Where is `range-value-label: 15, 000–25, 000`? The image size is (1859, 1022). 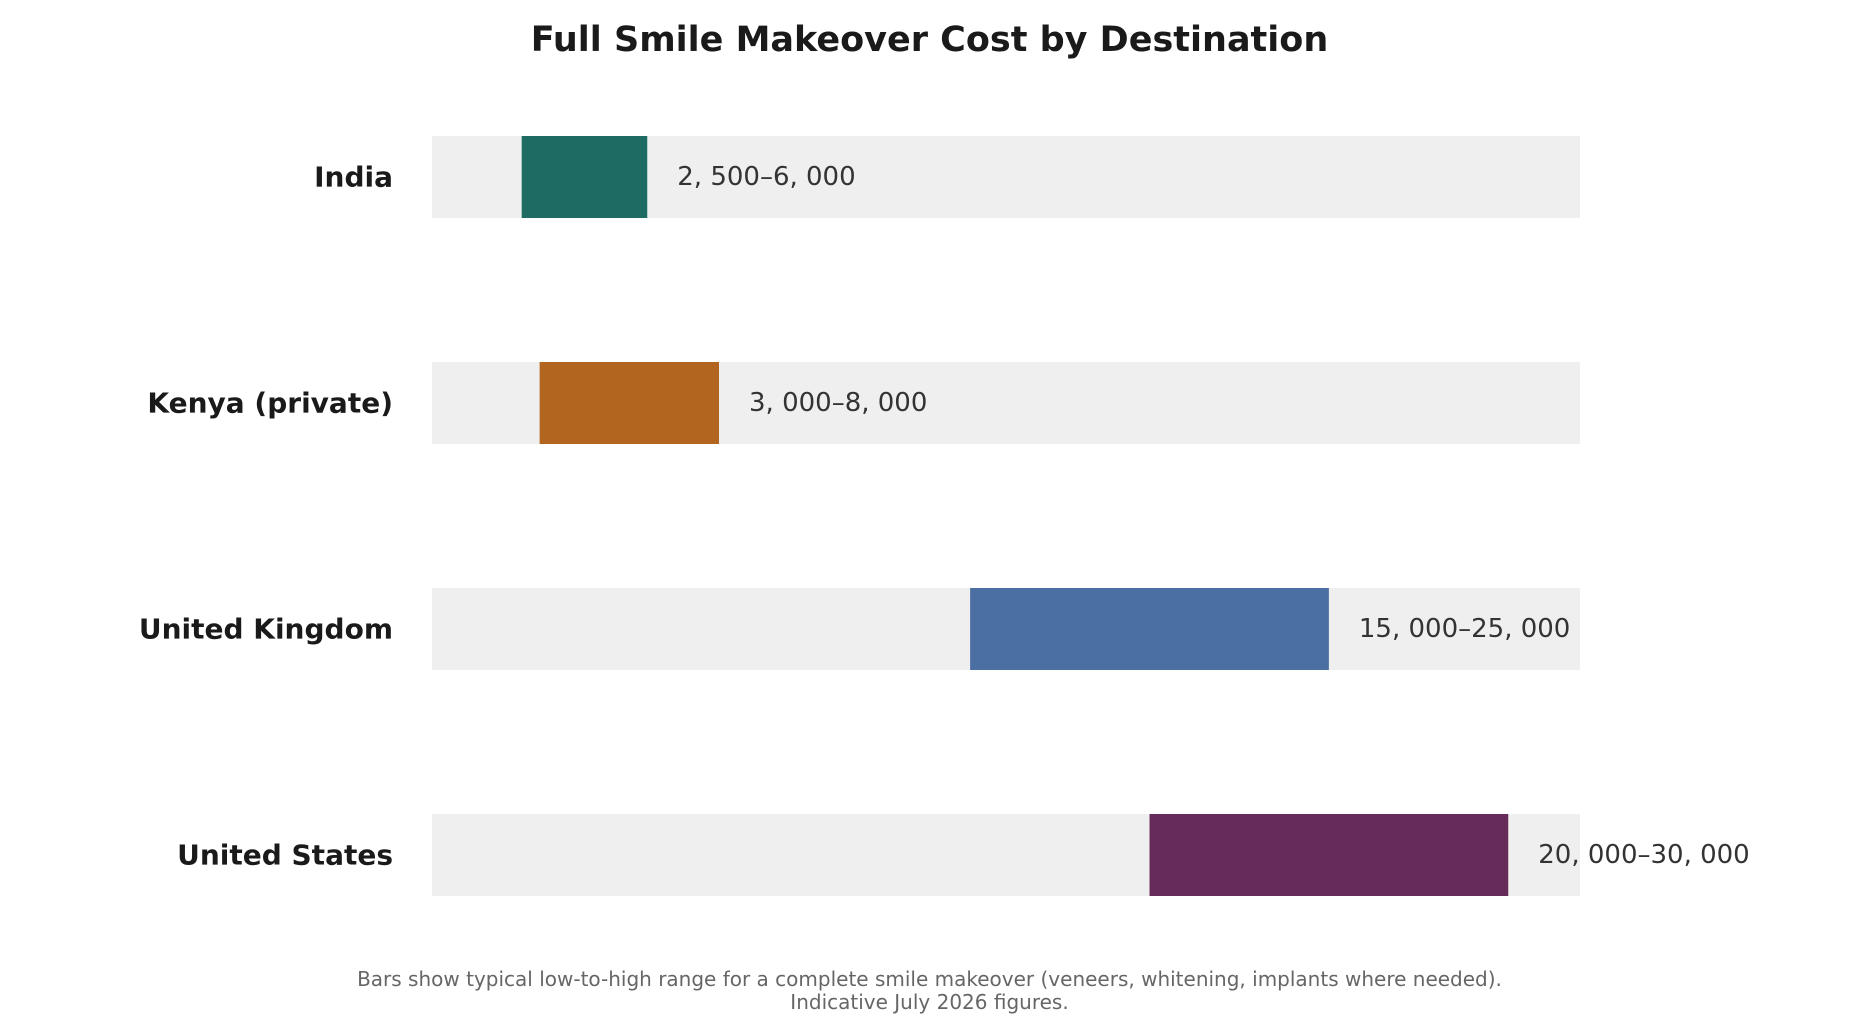 range-value-label: 15, 000–25, 000 is located at coordinates (1464, 629).